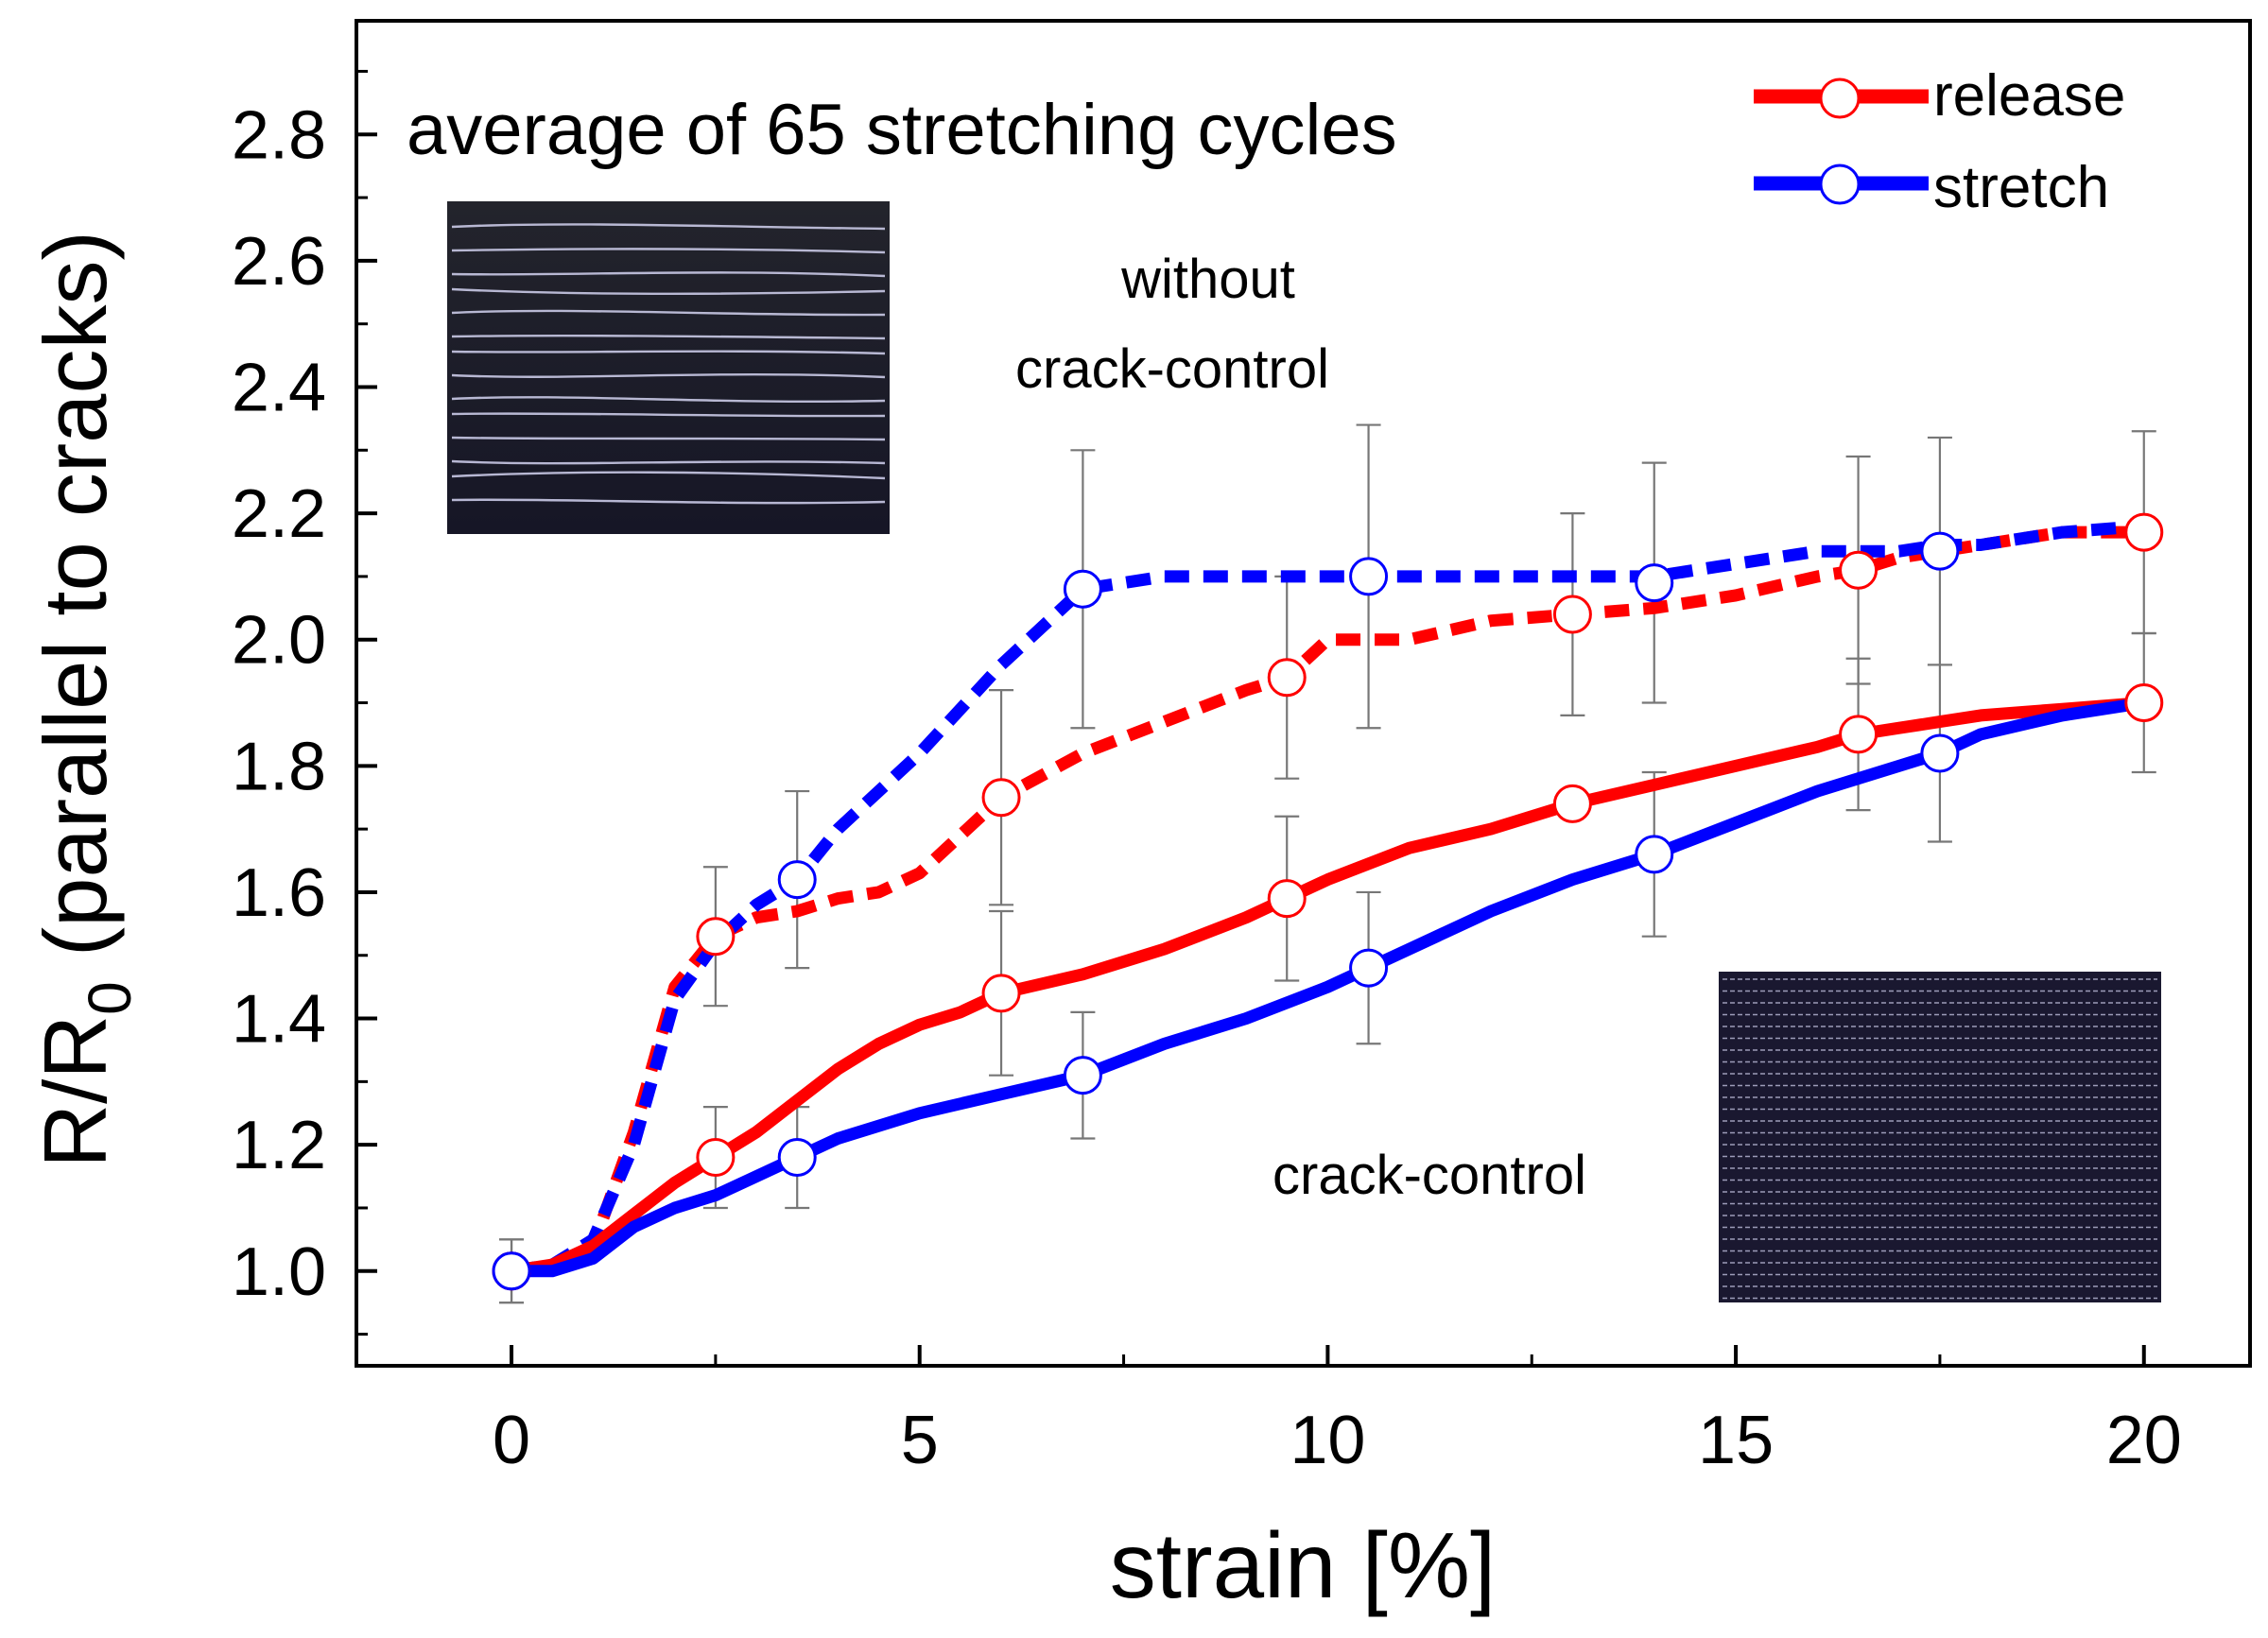 The width and height of the screenshot is (2268, 1638). I want to click on y-tick-label: 1.8, so click(279, 766).